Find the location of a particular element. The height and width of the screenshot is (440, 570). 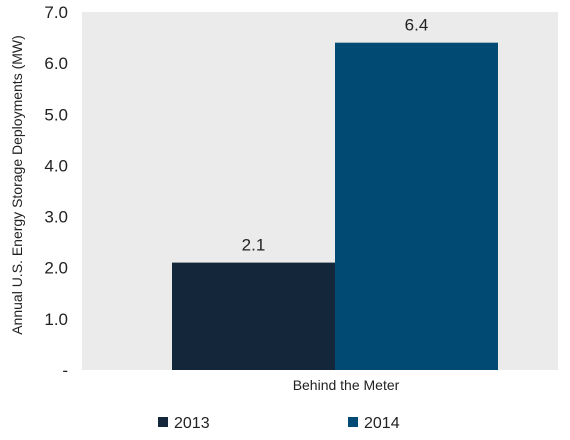

y-tick-label: 7.0 is located at coordinates (56, 12).